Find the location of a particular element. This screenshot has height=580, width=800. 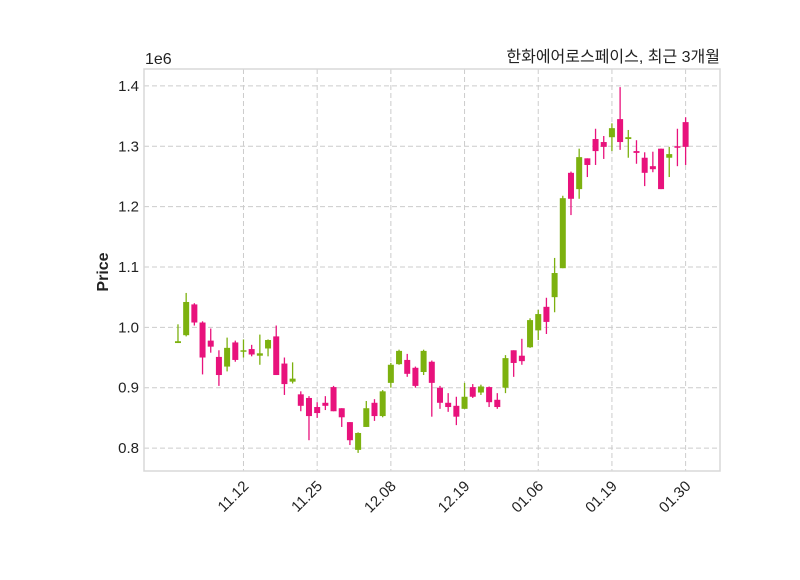

y-tick-label: 1.2 is located at coordinates (128, 207).